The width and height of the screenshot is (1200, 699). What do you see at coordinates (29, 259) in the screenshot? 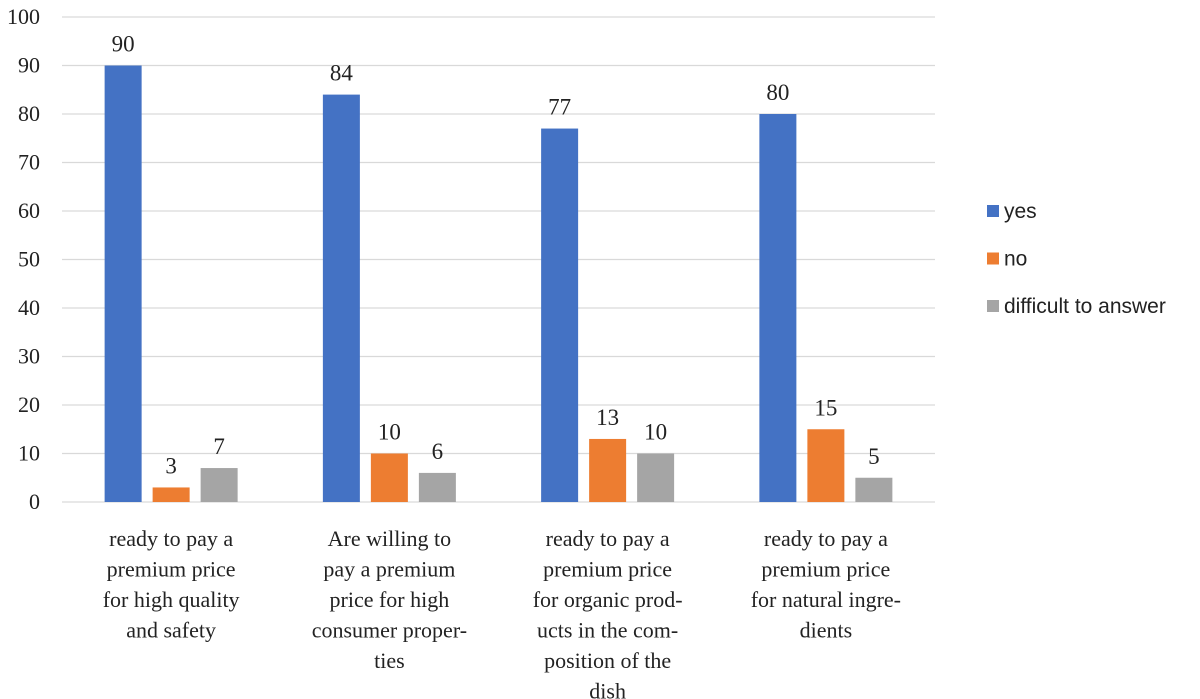
I see `y-tick-label: 50` at bounding box center [29, 259].